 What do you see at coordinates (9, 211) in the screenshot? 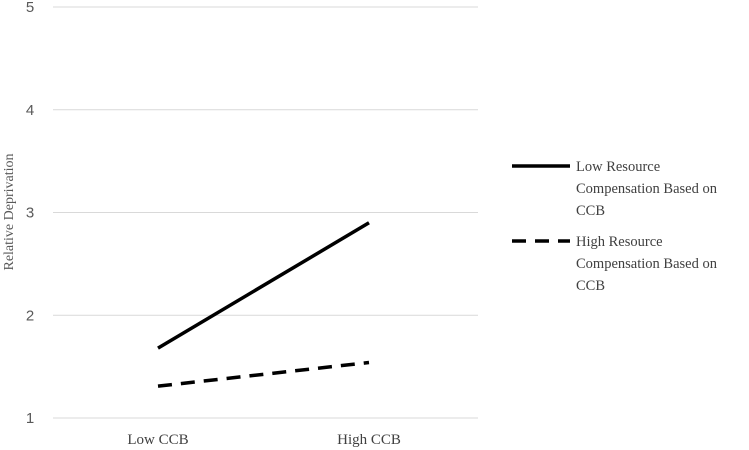
I see `y-axis-title: Relative Deprivation` at bounding box center [9, 211].